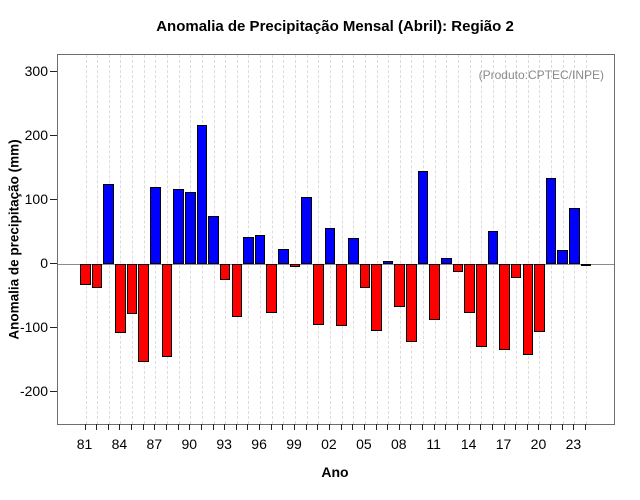 The height and width of the screenshot is (500, 640). What do you see at coordinates (470, 239) in the screenshot?
I see `gridline-2014` at bounding box center [470, 239].